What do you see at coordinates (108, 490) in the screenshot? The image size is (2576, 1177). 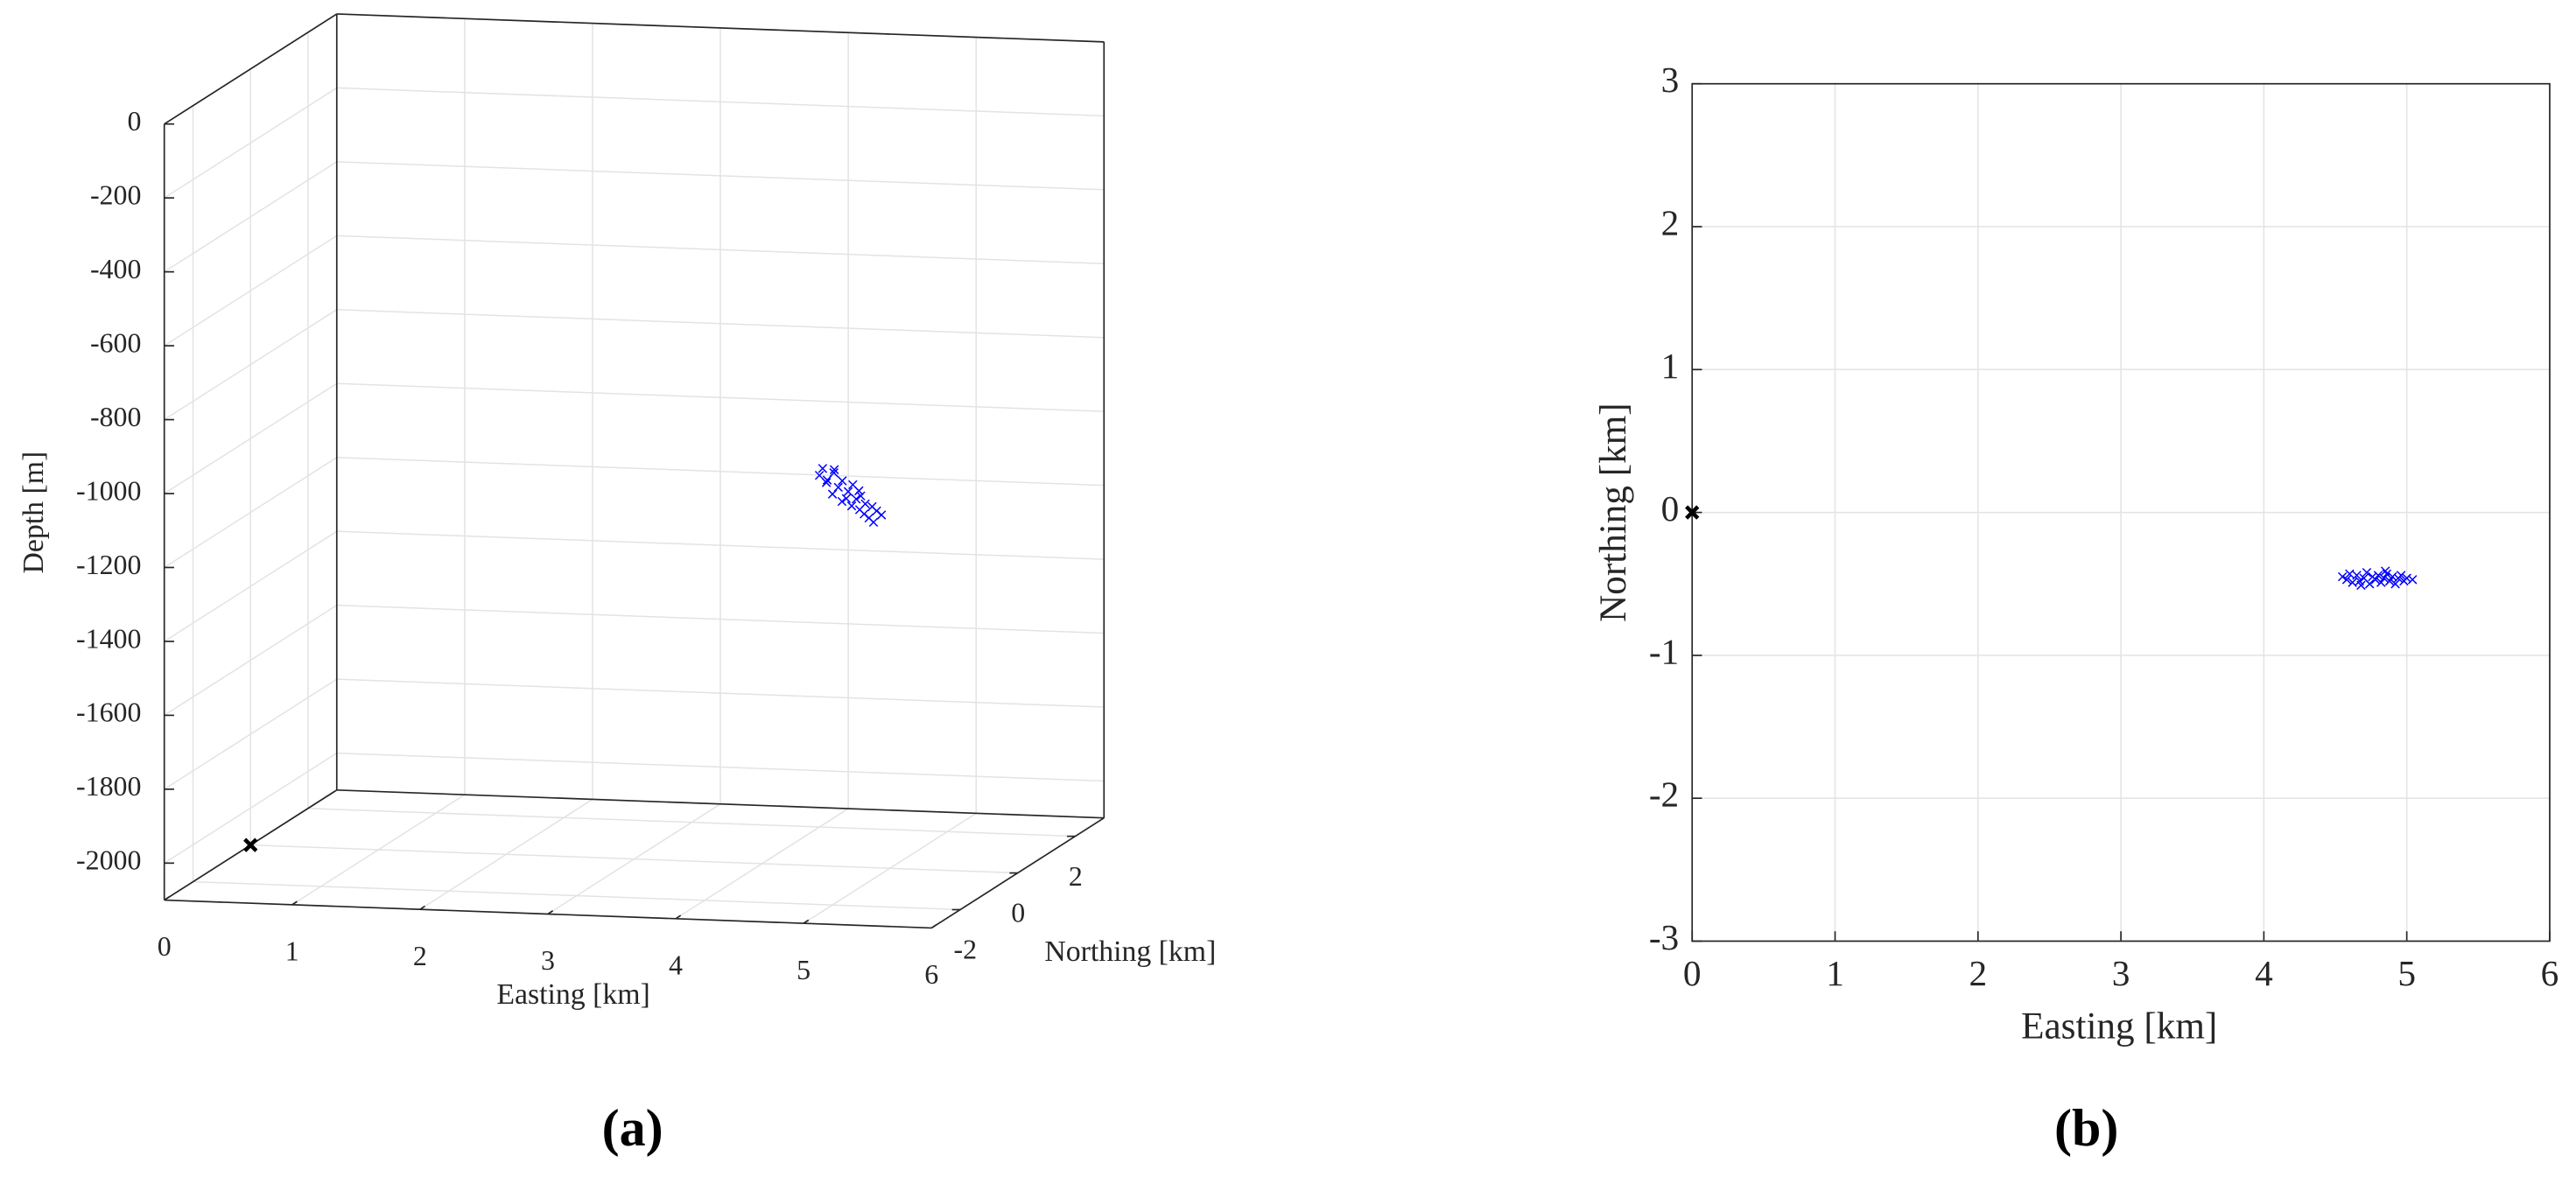 I see `z-tick-label: -1000` at bounding box center [108, 490].